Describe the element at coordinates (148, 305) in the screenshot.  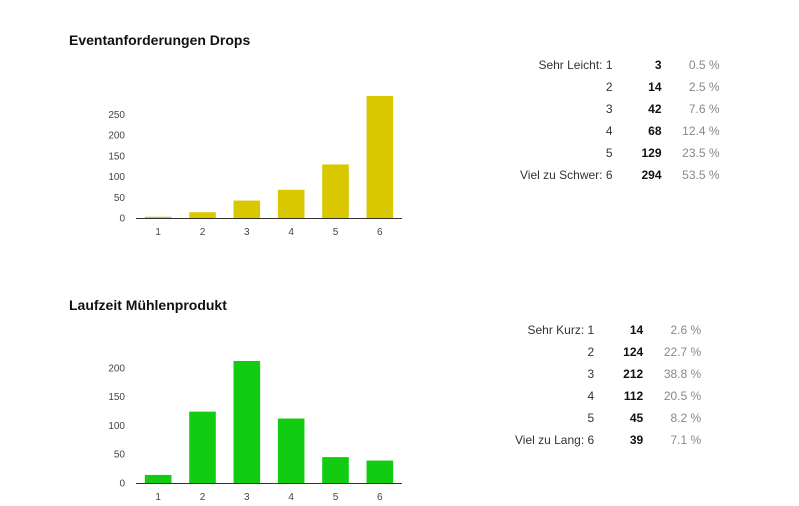
I see `chart-title: Laufzeit Mühlenprodukt` at that location.